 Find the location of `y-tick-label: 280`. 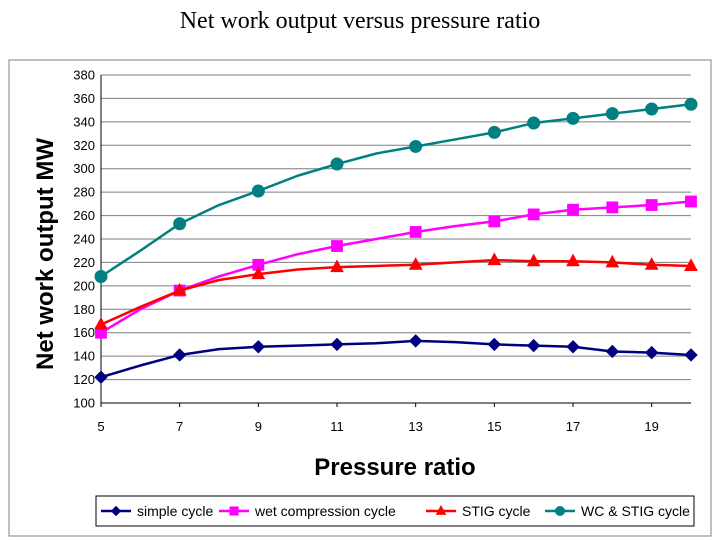

y-tick-label: 280 is located at coordinates (84, 192).